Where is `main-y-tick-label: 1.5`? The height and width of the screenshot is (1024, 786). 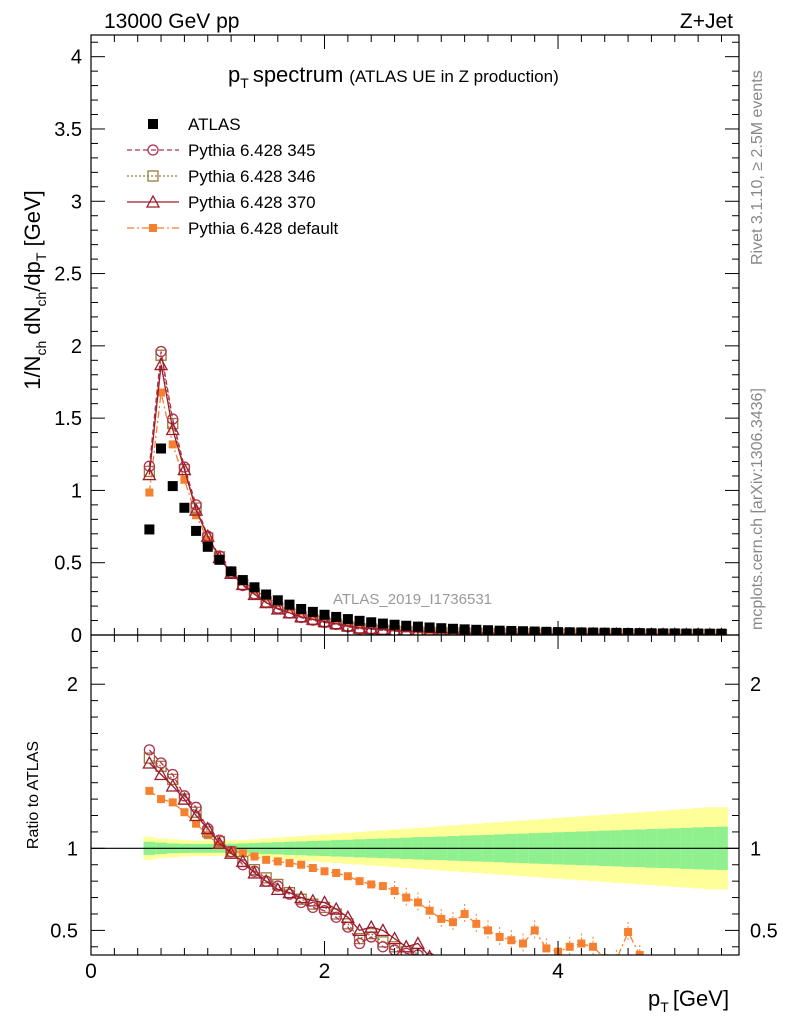 main-y-tick-label: 1.5 is located at coordinates (68, 419).